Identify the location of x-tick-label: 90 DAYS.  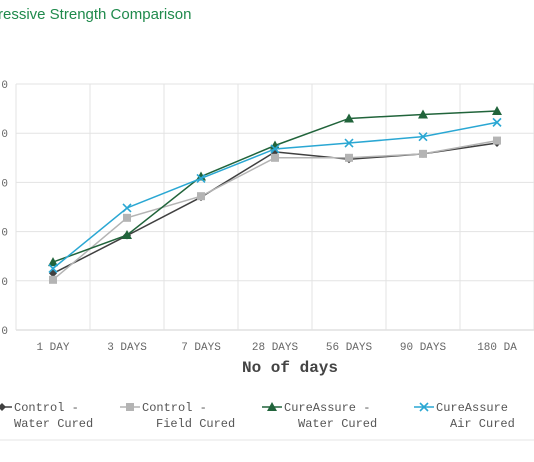
(423, 348).